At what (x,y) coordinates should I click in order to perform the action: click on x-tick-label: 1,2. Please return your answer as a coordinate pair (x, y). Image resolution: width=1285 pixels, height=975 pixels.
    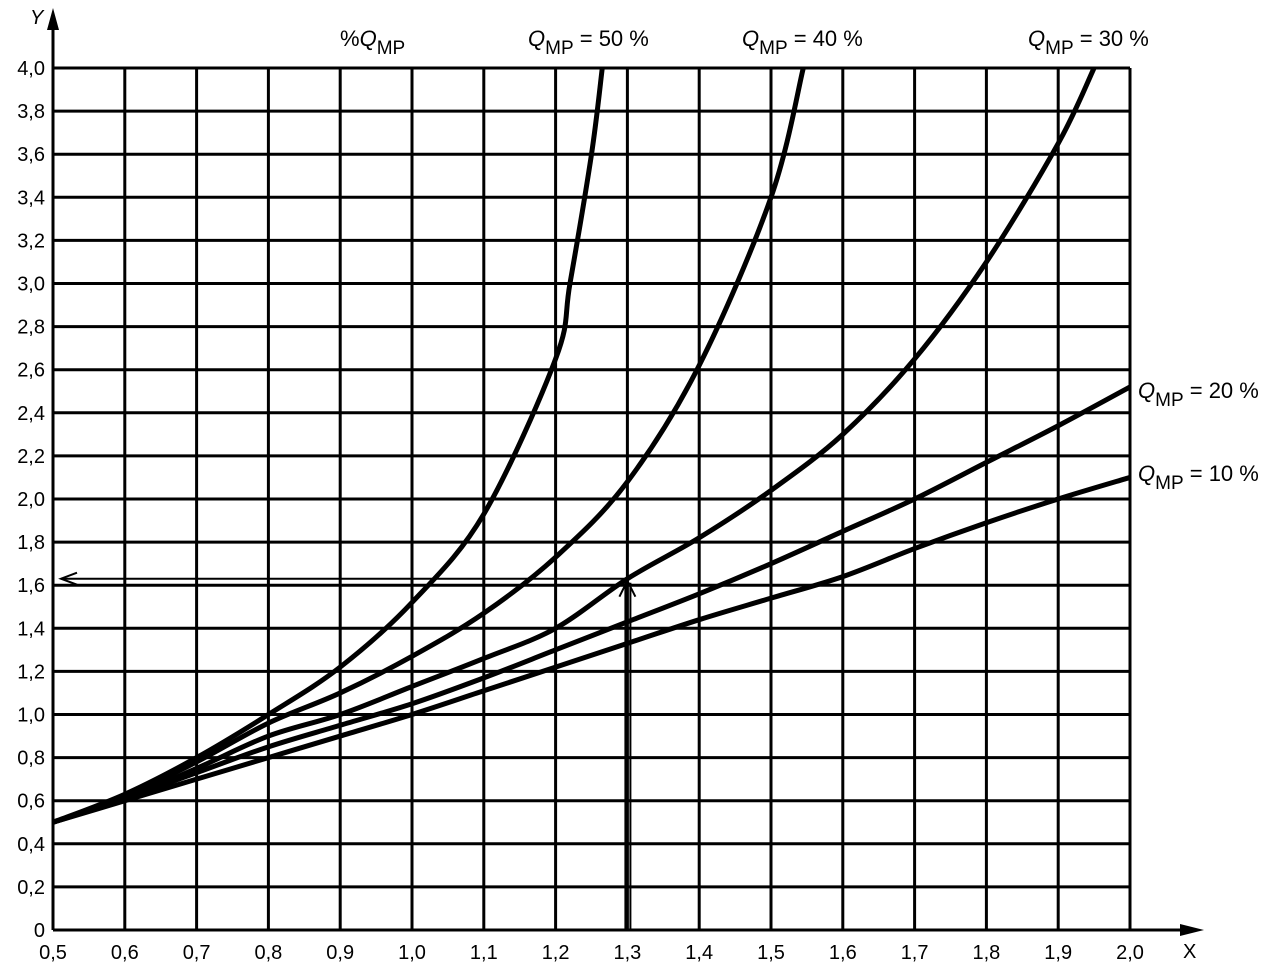
    Looking at the image, I should click on (556, 953).